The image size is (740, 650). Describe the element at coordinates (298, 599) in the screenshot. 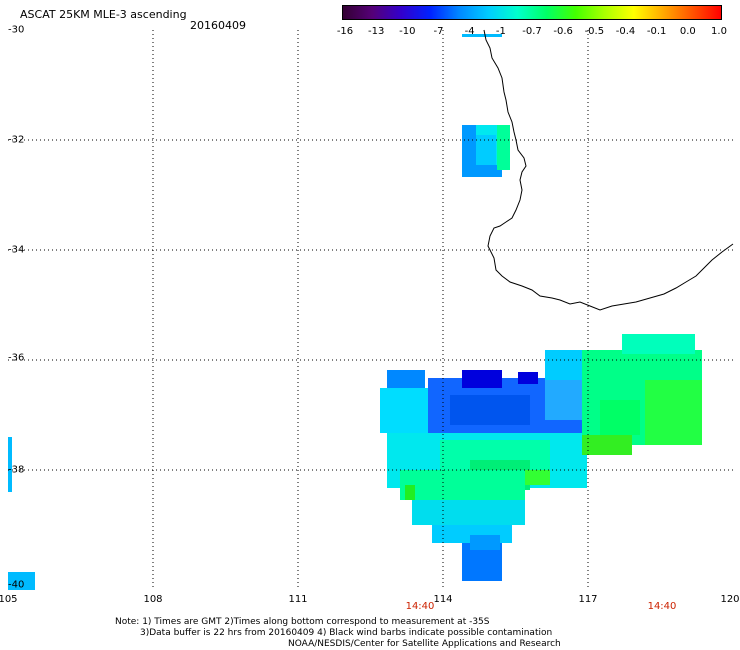

I see `lon-label: 111` at that location.